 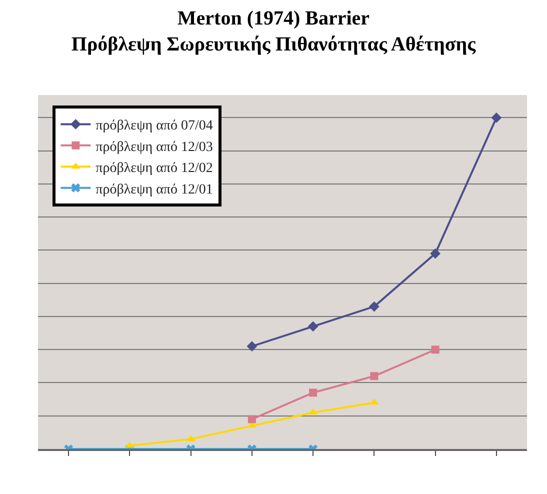 What do you see at coordinates (154, 147) in the screenshot?
I see `legend-label: πρόβλεψη από 12/03` at bounding box center [154, 147].